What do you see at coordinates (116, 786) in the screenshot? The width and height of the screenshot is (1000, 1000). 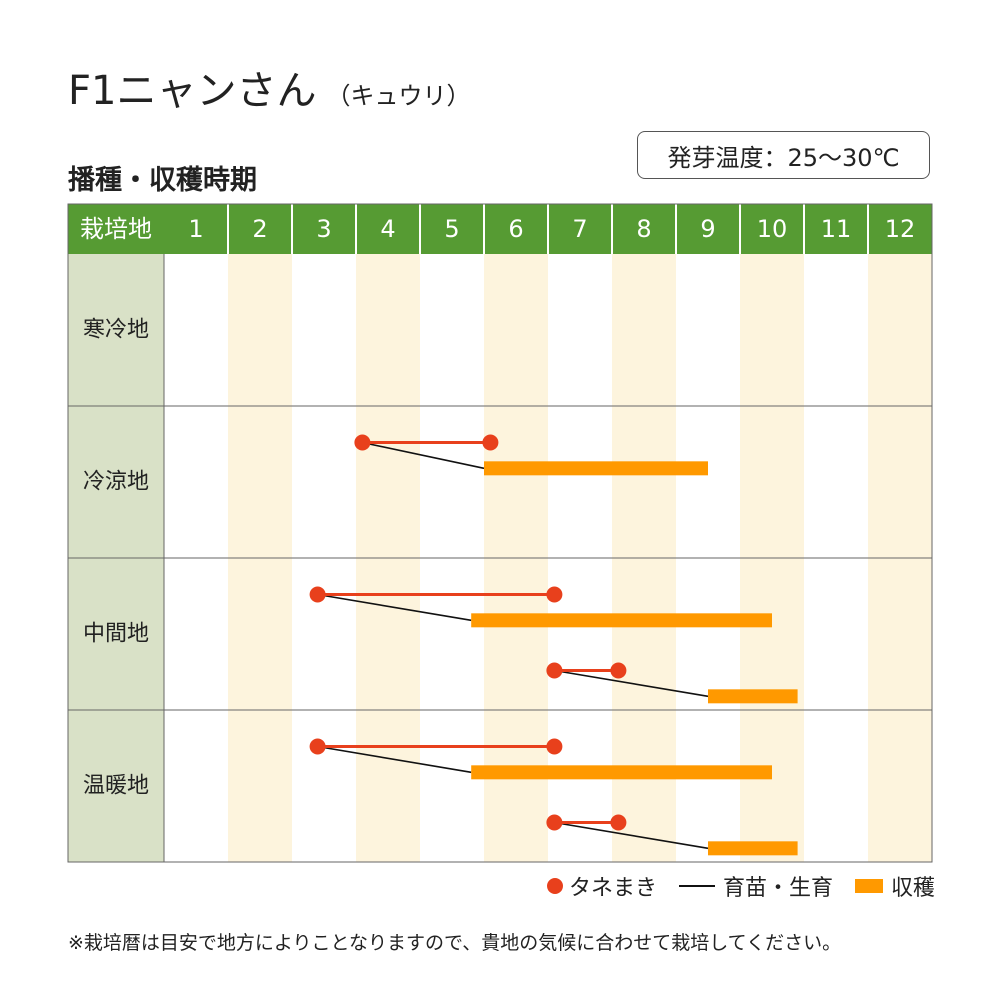 I see `region-label: 温暖地` at bounding box center [116, 786].